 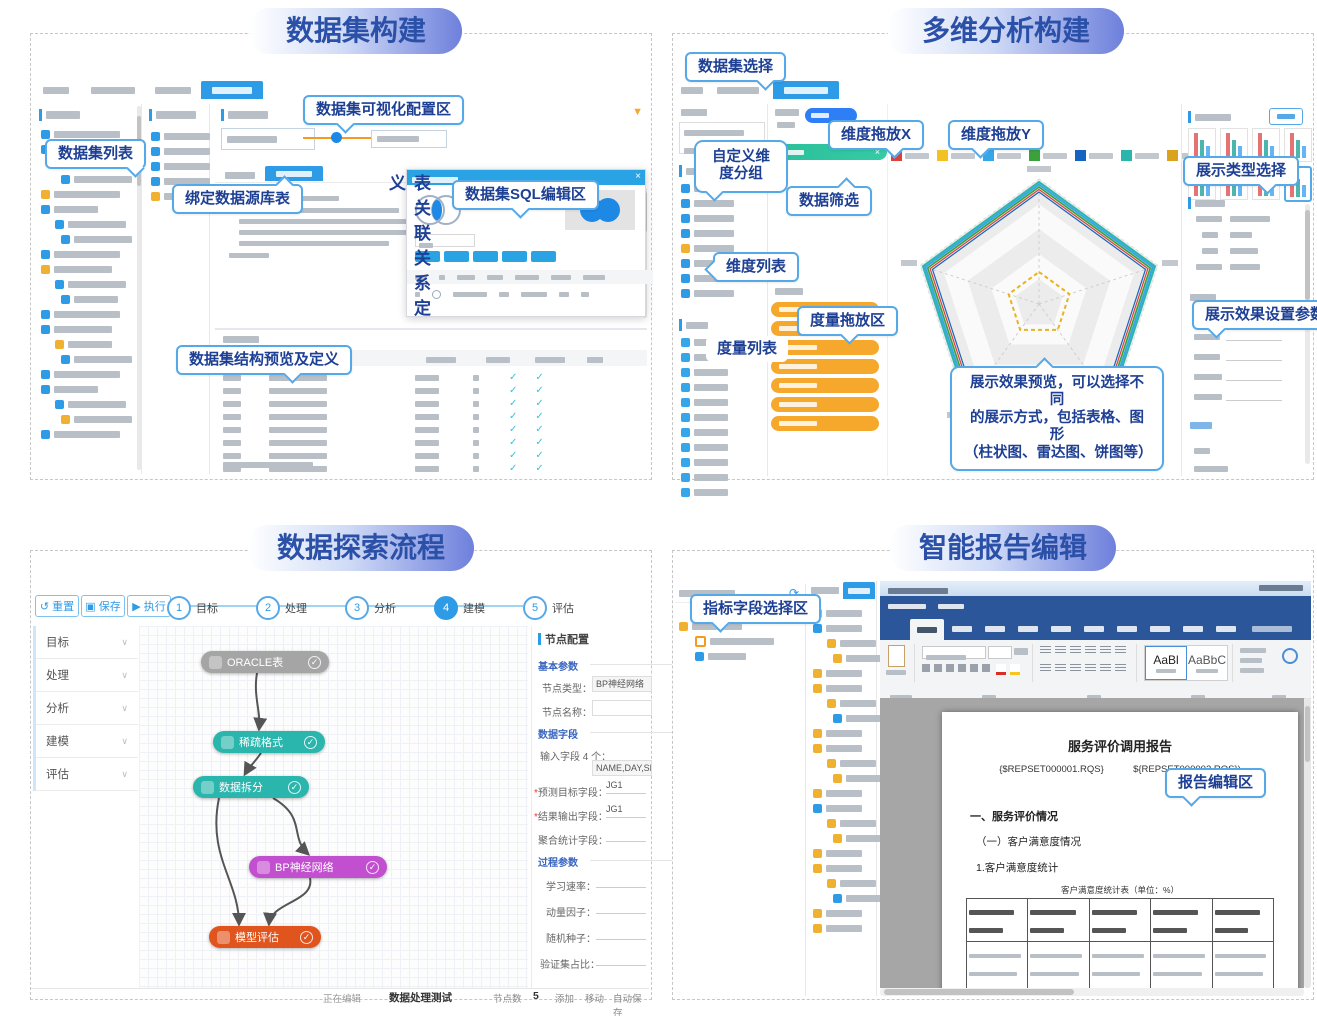 I want to click on venn-left-icon, so click(x=438, y=210).